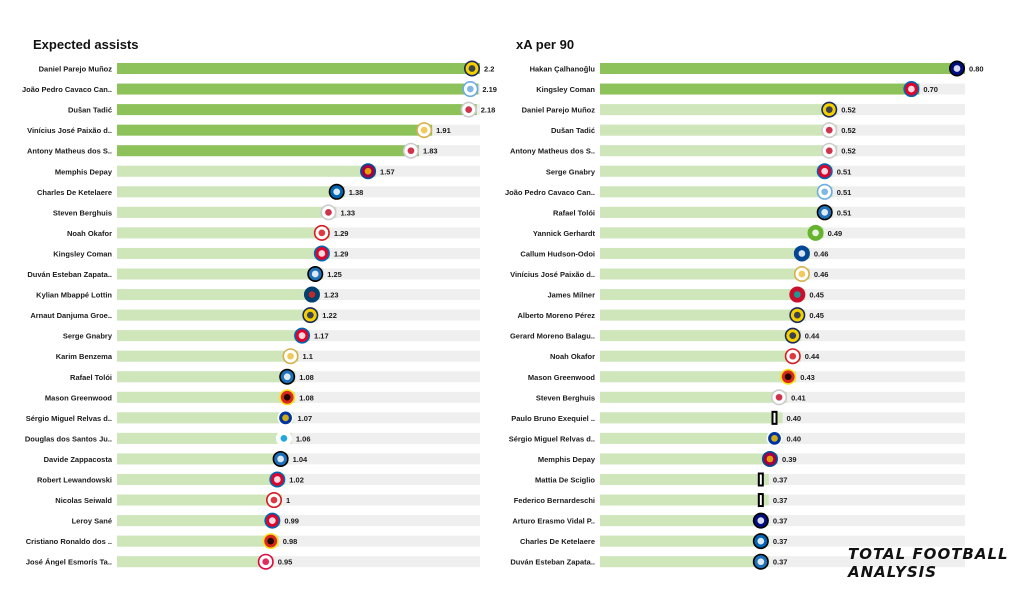 This screenshot has width=1024, height=602. I want to click on chart-title-xa-per-90: xA per 90, so click(545, 44).